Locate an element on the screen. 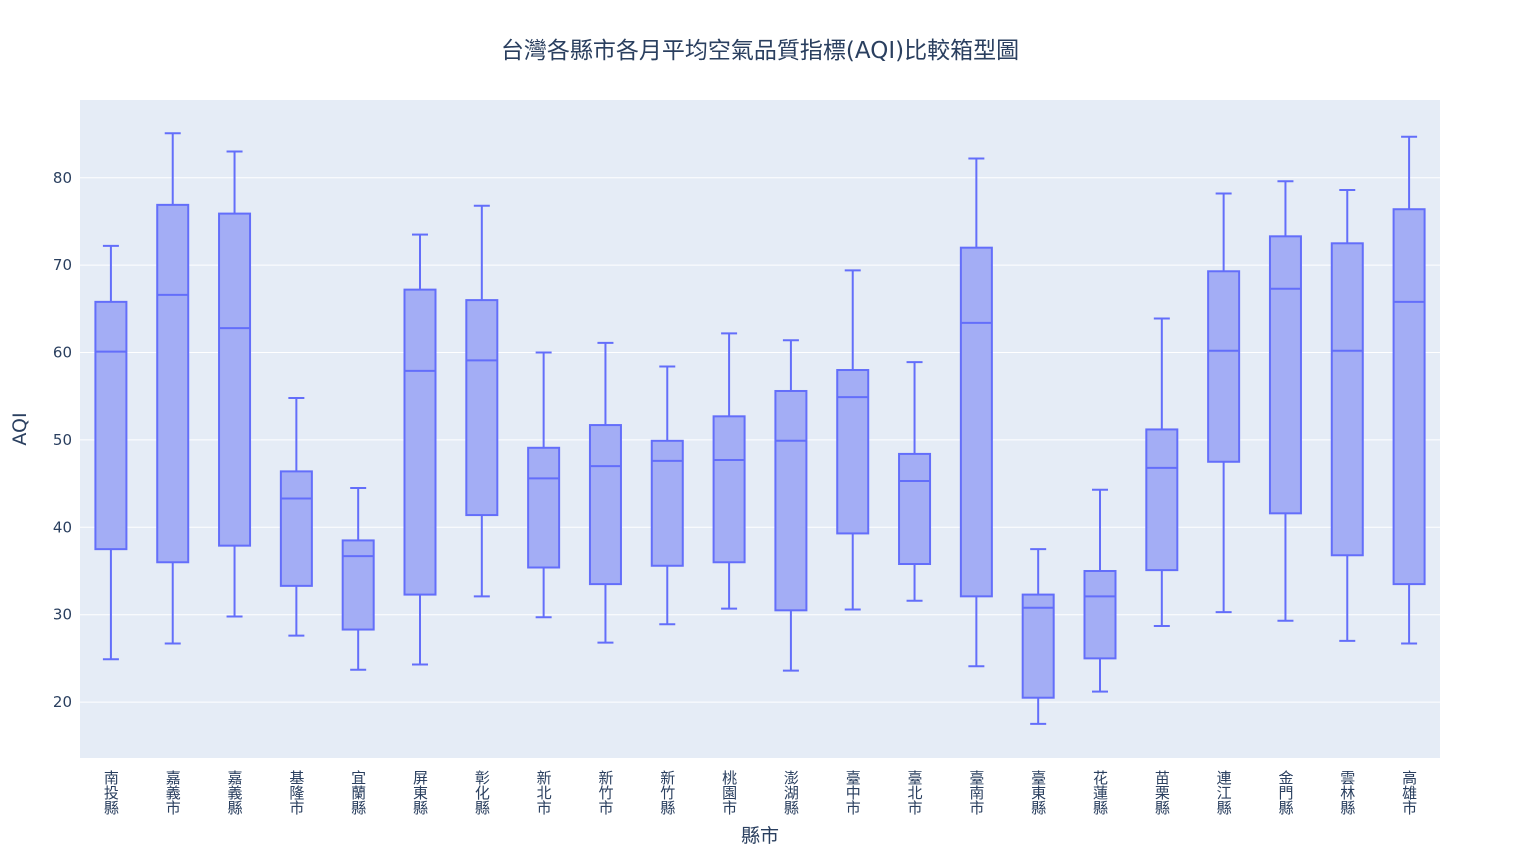 The width and height of the screenshot is (1520, 859). box-嘉義市 is located at coordinates (173, 388).